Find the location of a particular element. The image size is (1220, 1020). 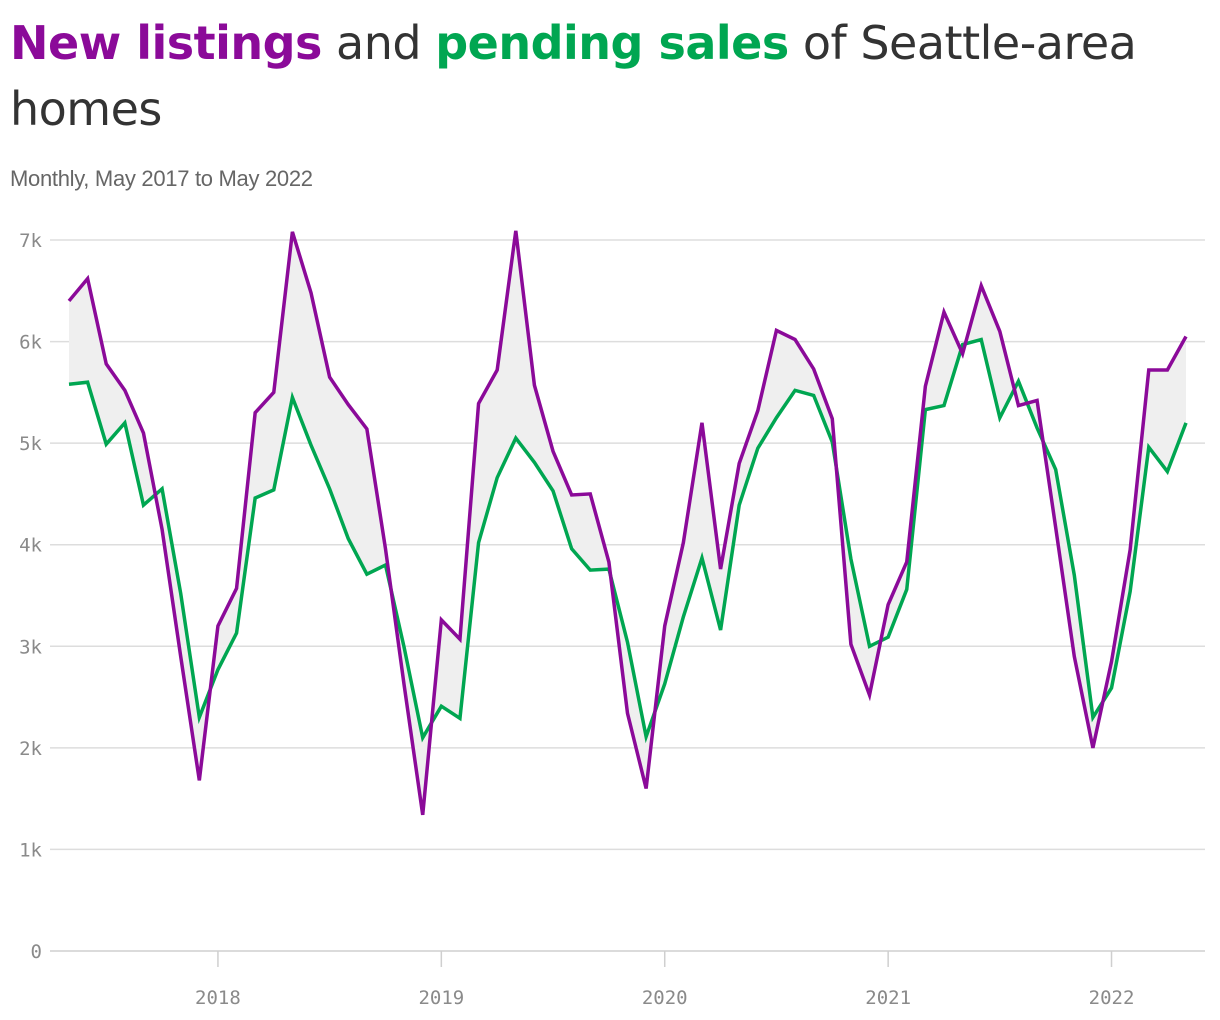

x-axis: 2018 2019 2020 2021 2022 is located at coordinates (664, 980).